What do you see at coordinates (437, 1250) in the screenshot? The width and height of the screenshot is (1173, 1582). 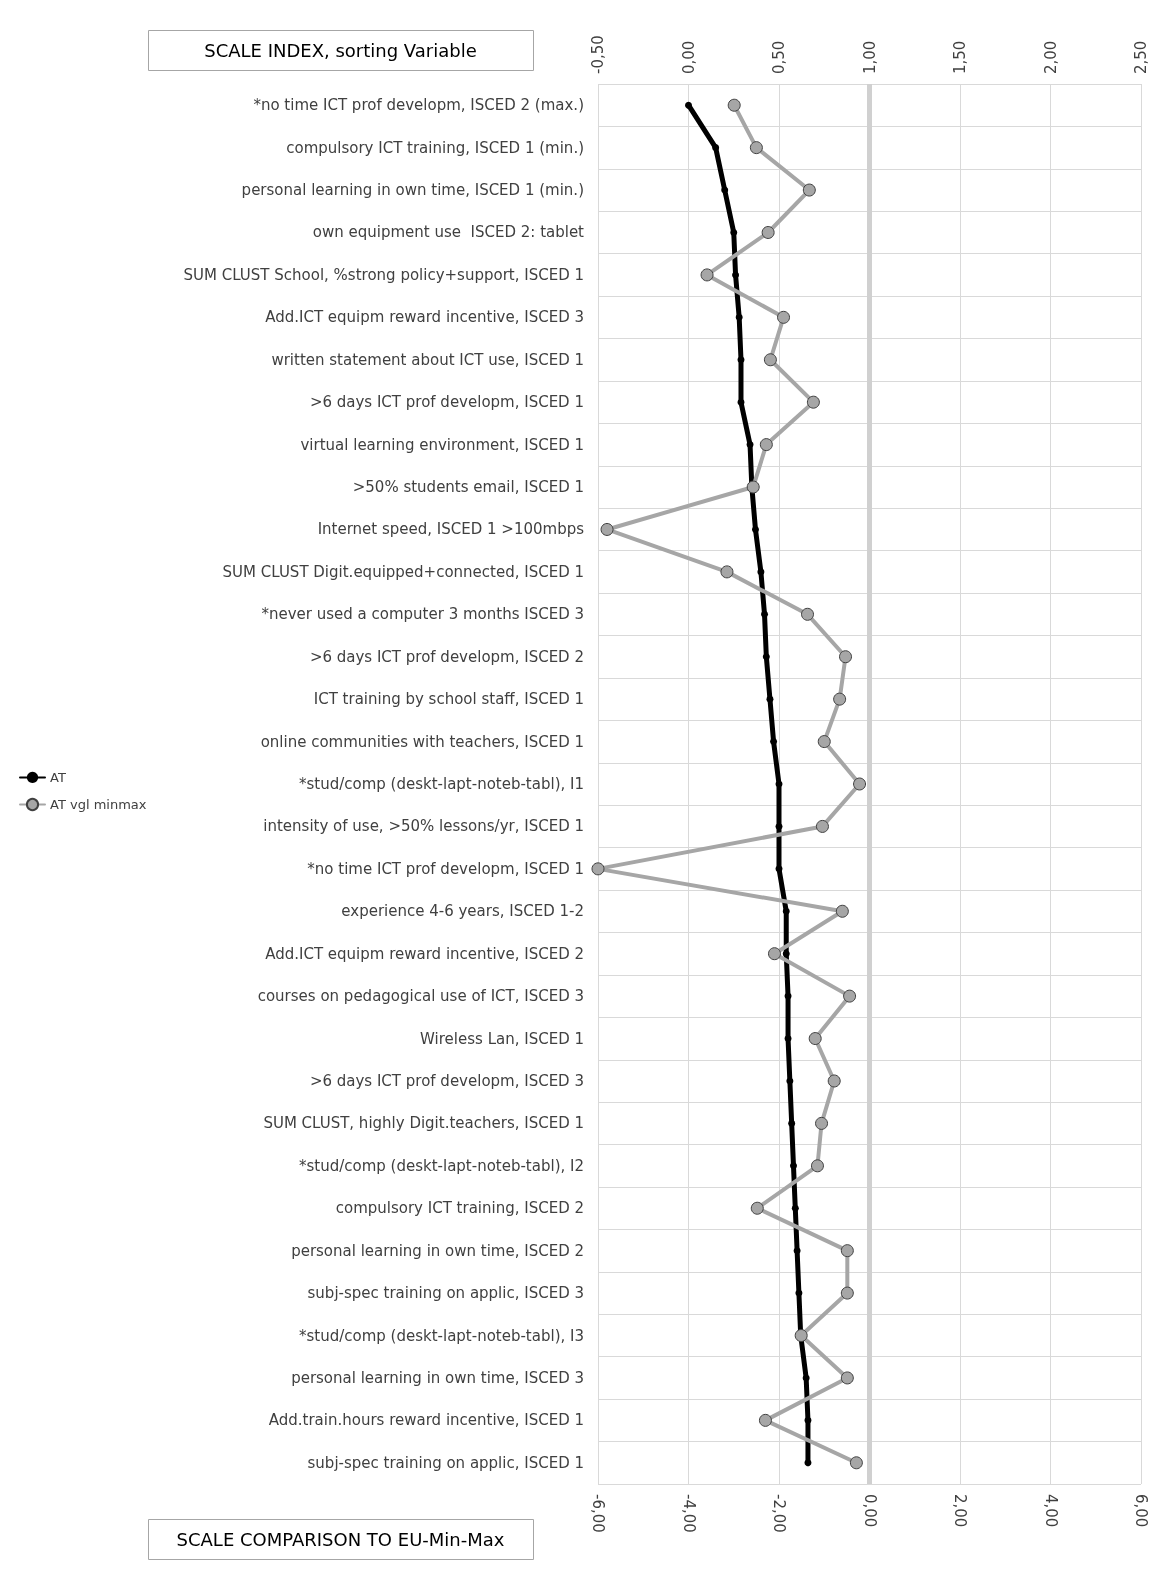 I see `y-tick-label: personal learning in own time, ISCED 2` at bounding box center [437, 1250].